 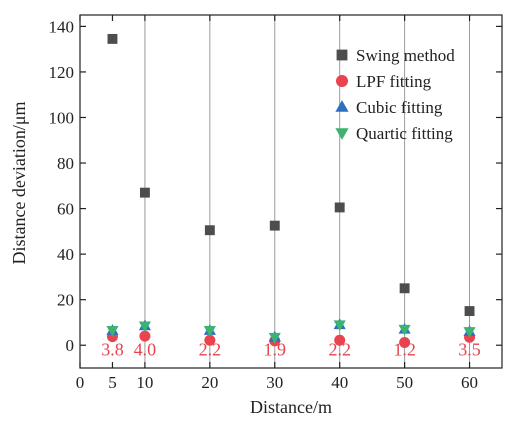 I want to click on y-tick-label-20: 20, so click(x=65, y=300).